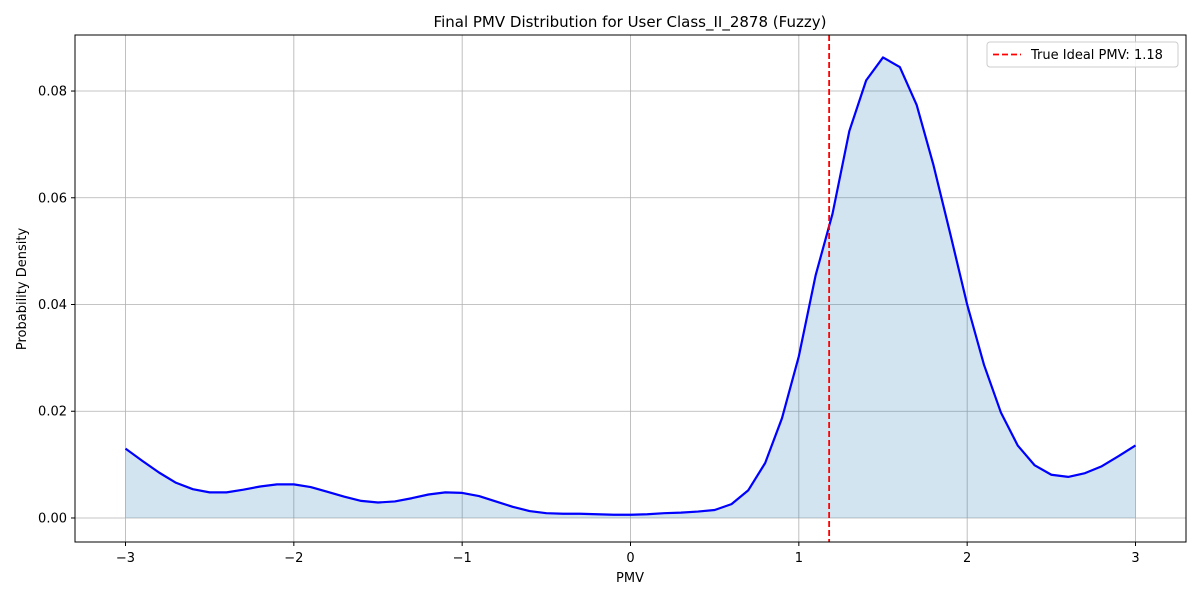 The height and width of the screenshot is (600, 1200). I want to click on x-tick-label: −2, so click(293, 558).